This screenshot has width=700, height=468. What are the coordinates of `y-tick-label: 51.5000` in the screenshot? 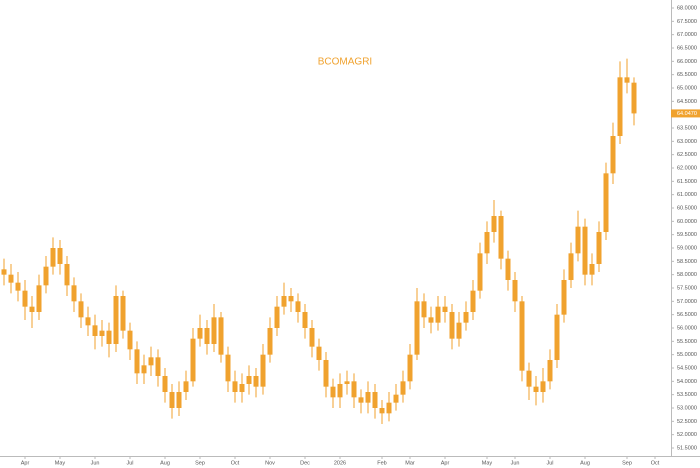 It's located at (687, 448).